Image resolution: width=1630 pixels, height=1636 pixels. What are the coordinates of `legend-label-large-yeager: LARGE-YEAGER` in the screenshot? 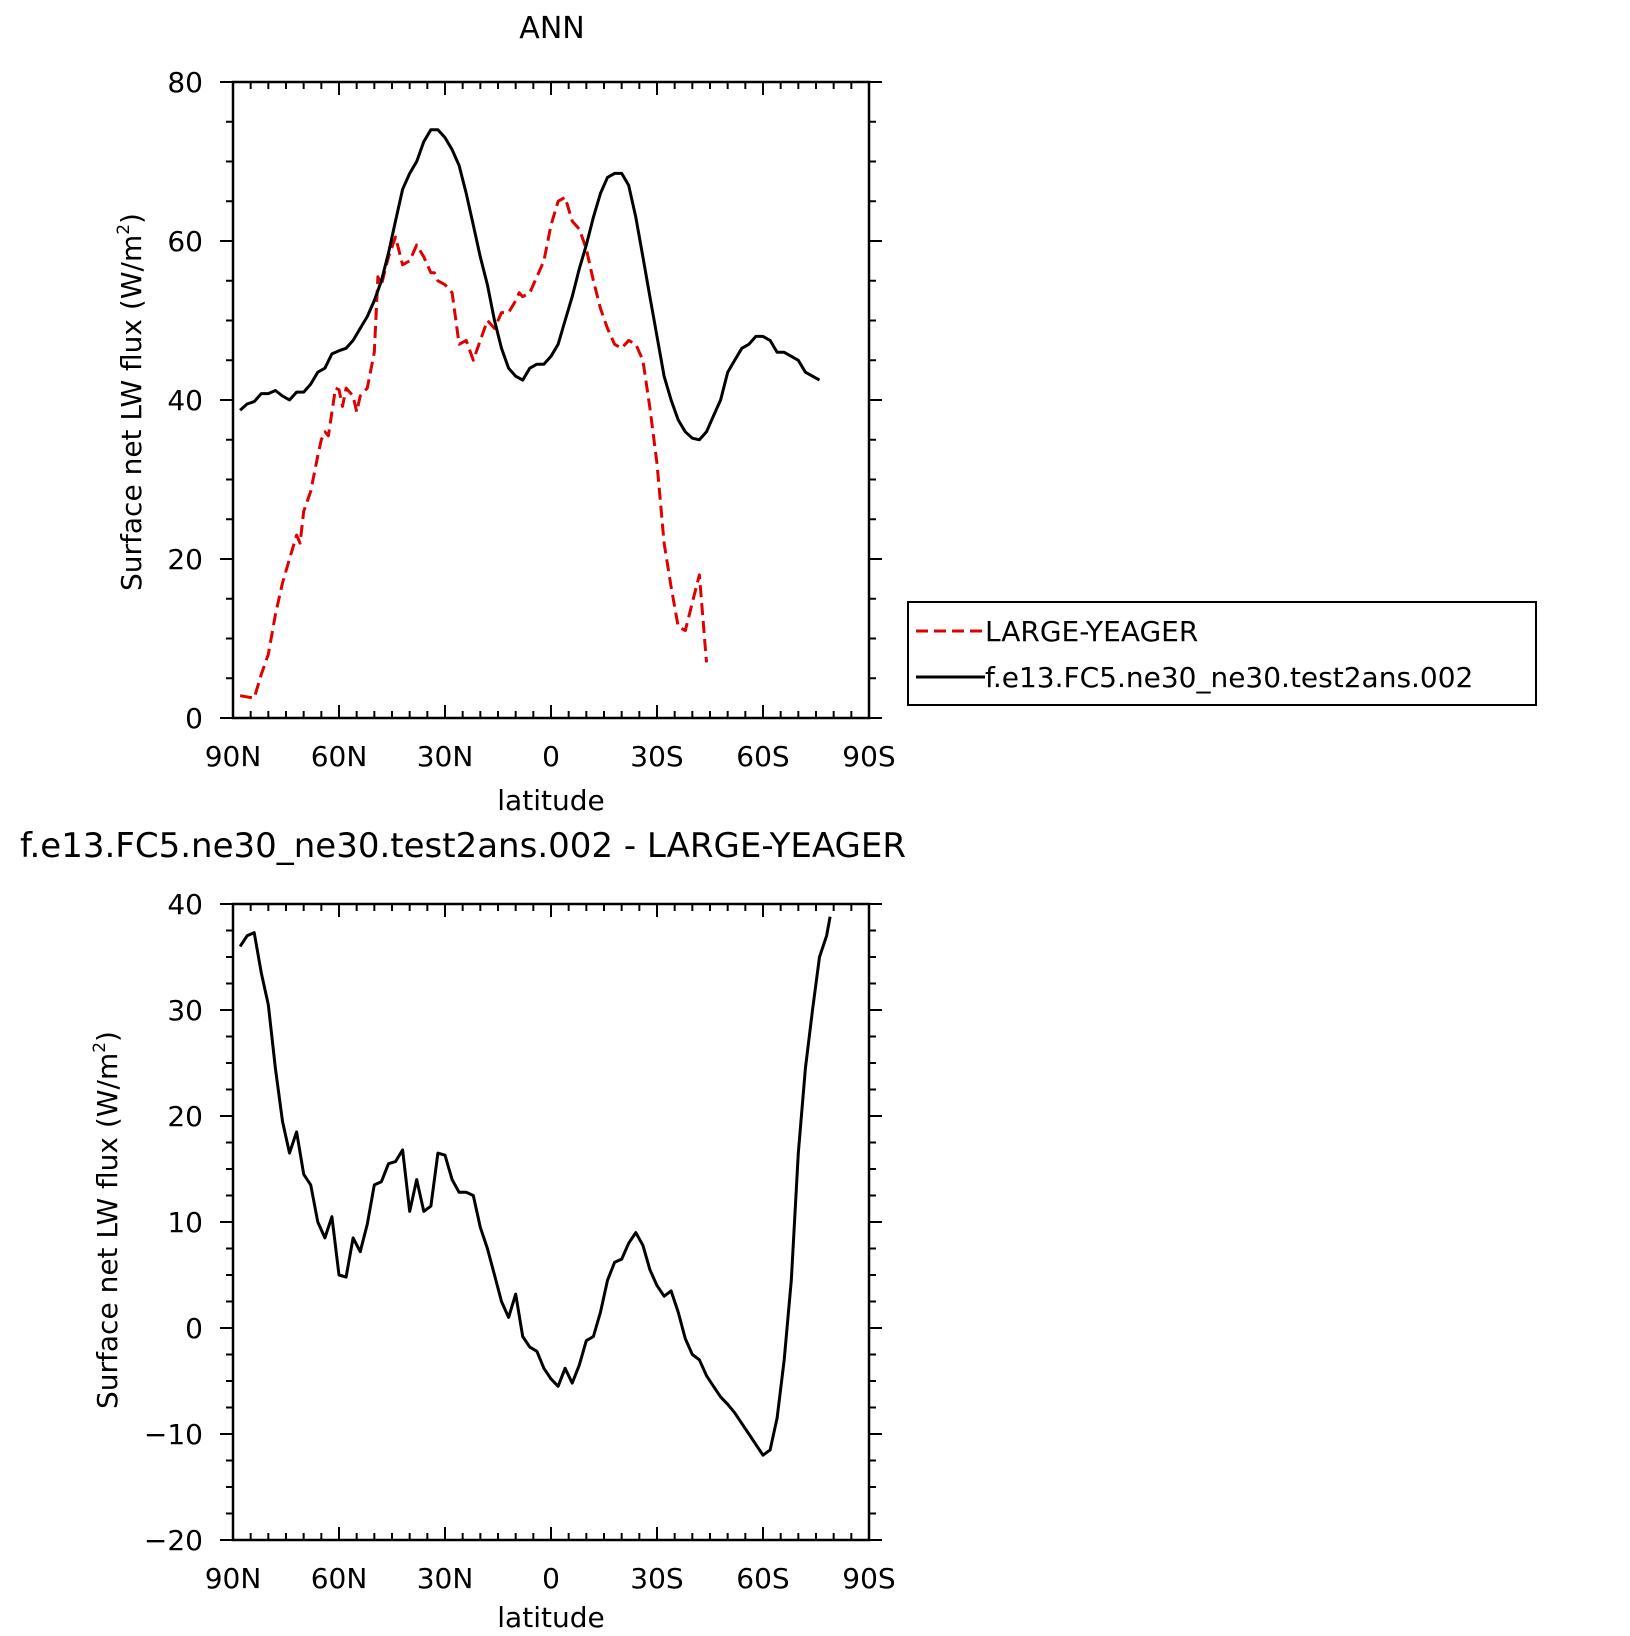 It's located at (1091, 631).